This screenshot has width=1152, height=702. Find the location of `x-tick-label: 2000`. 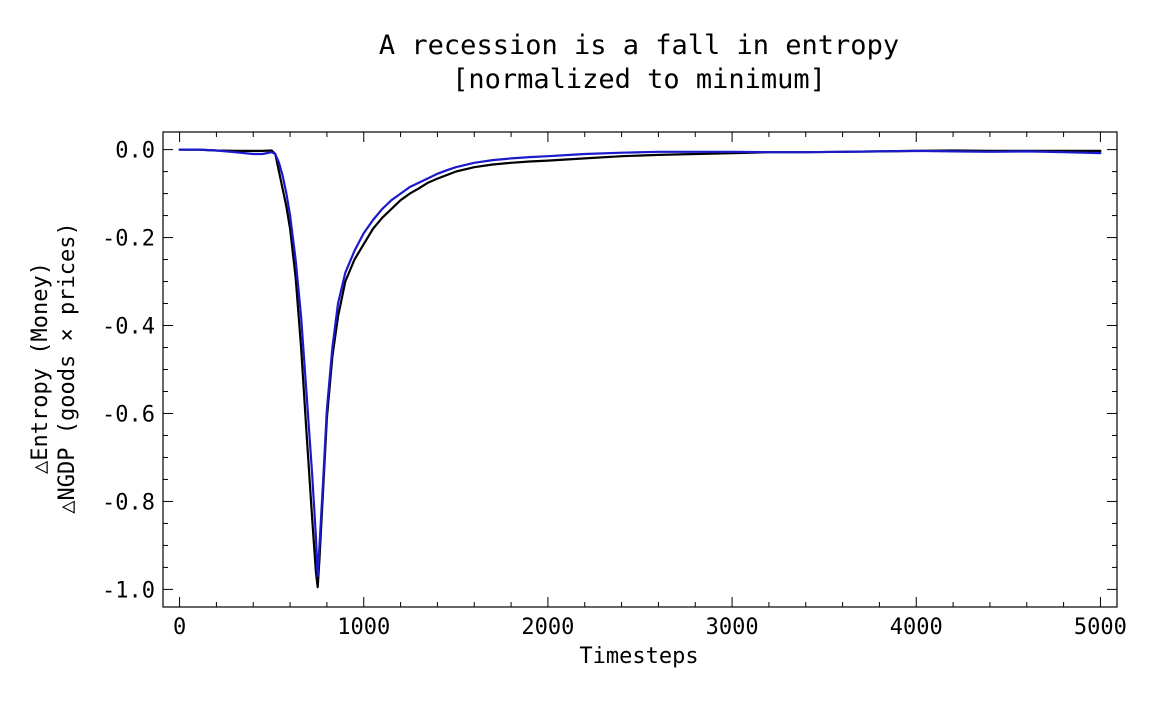

x-tick-label: 2000 is located at coordinates (547, 627).